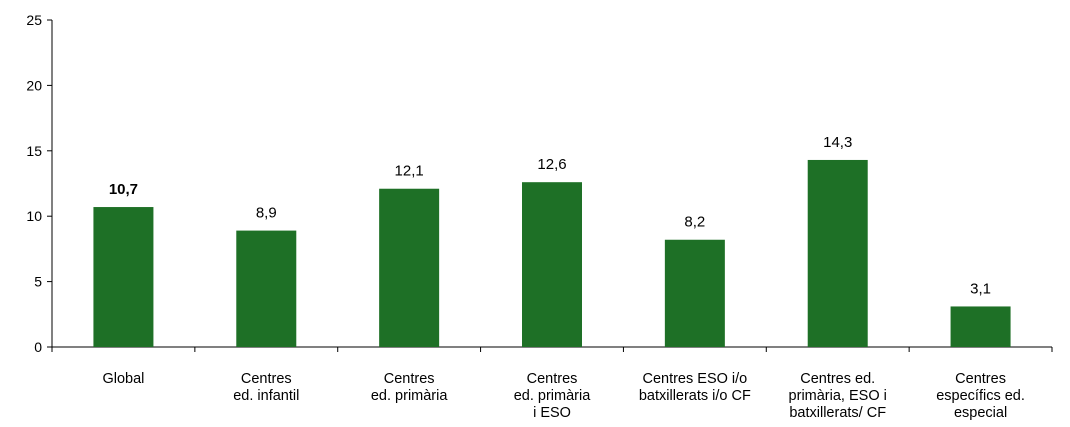 The height and width of the screenshot is (427, 1070). What do you see at coordinates (551, 164) in the screenshot?
I see `data-label: 12,6` at bounding box center [551, 164].